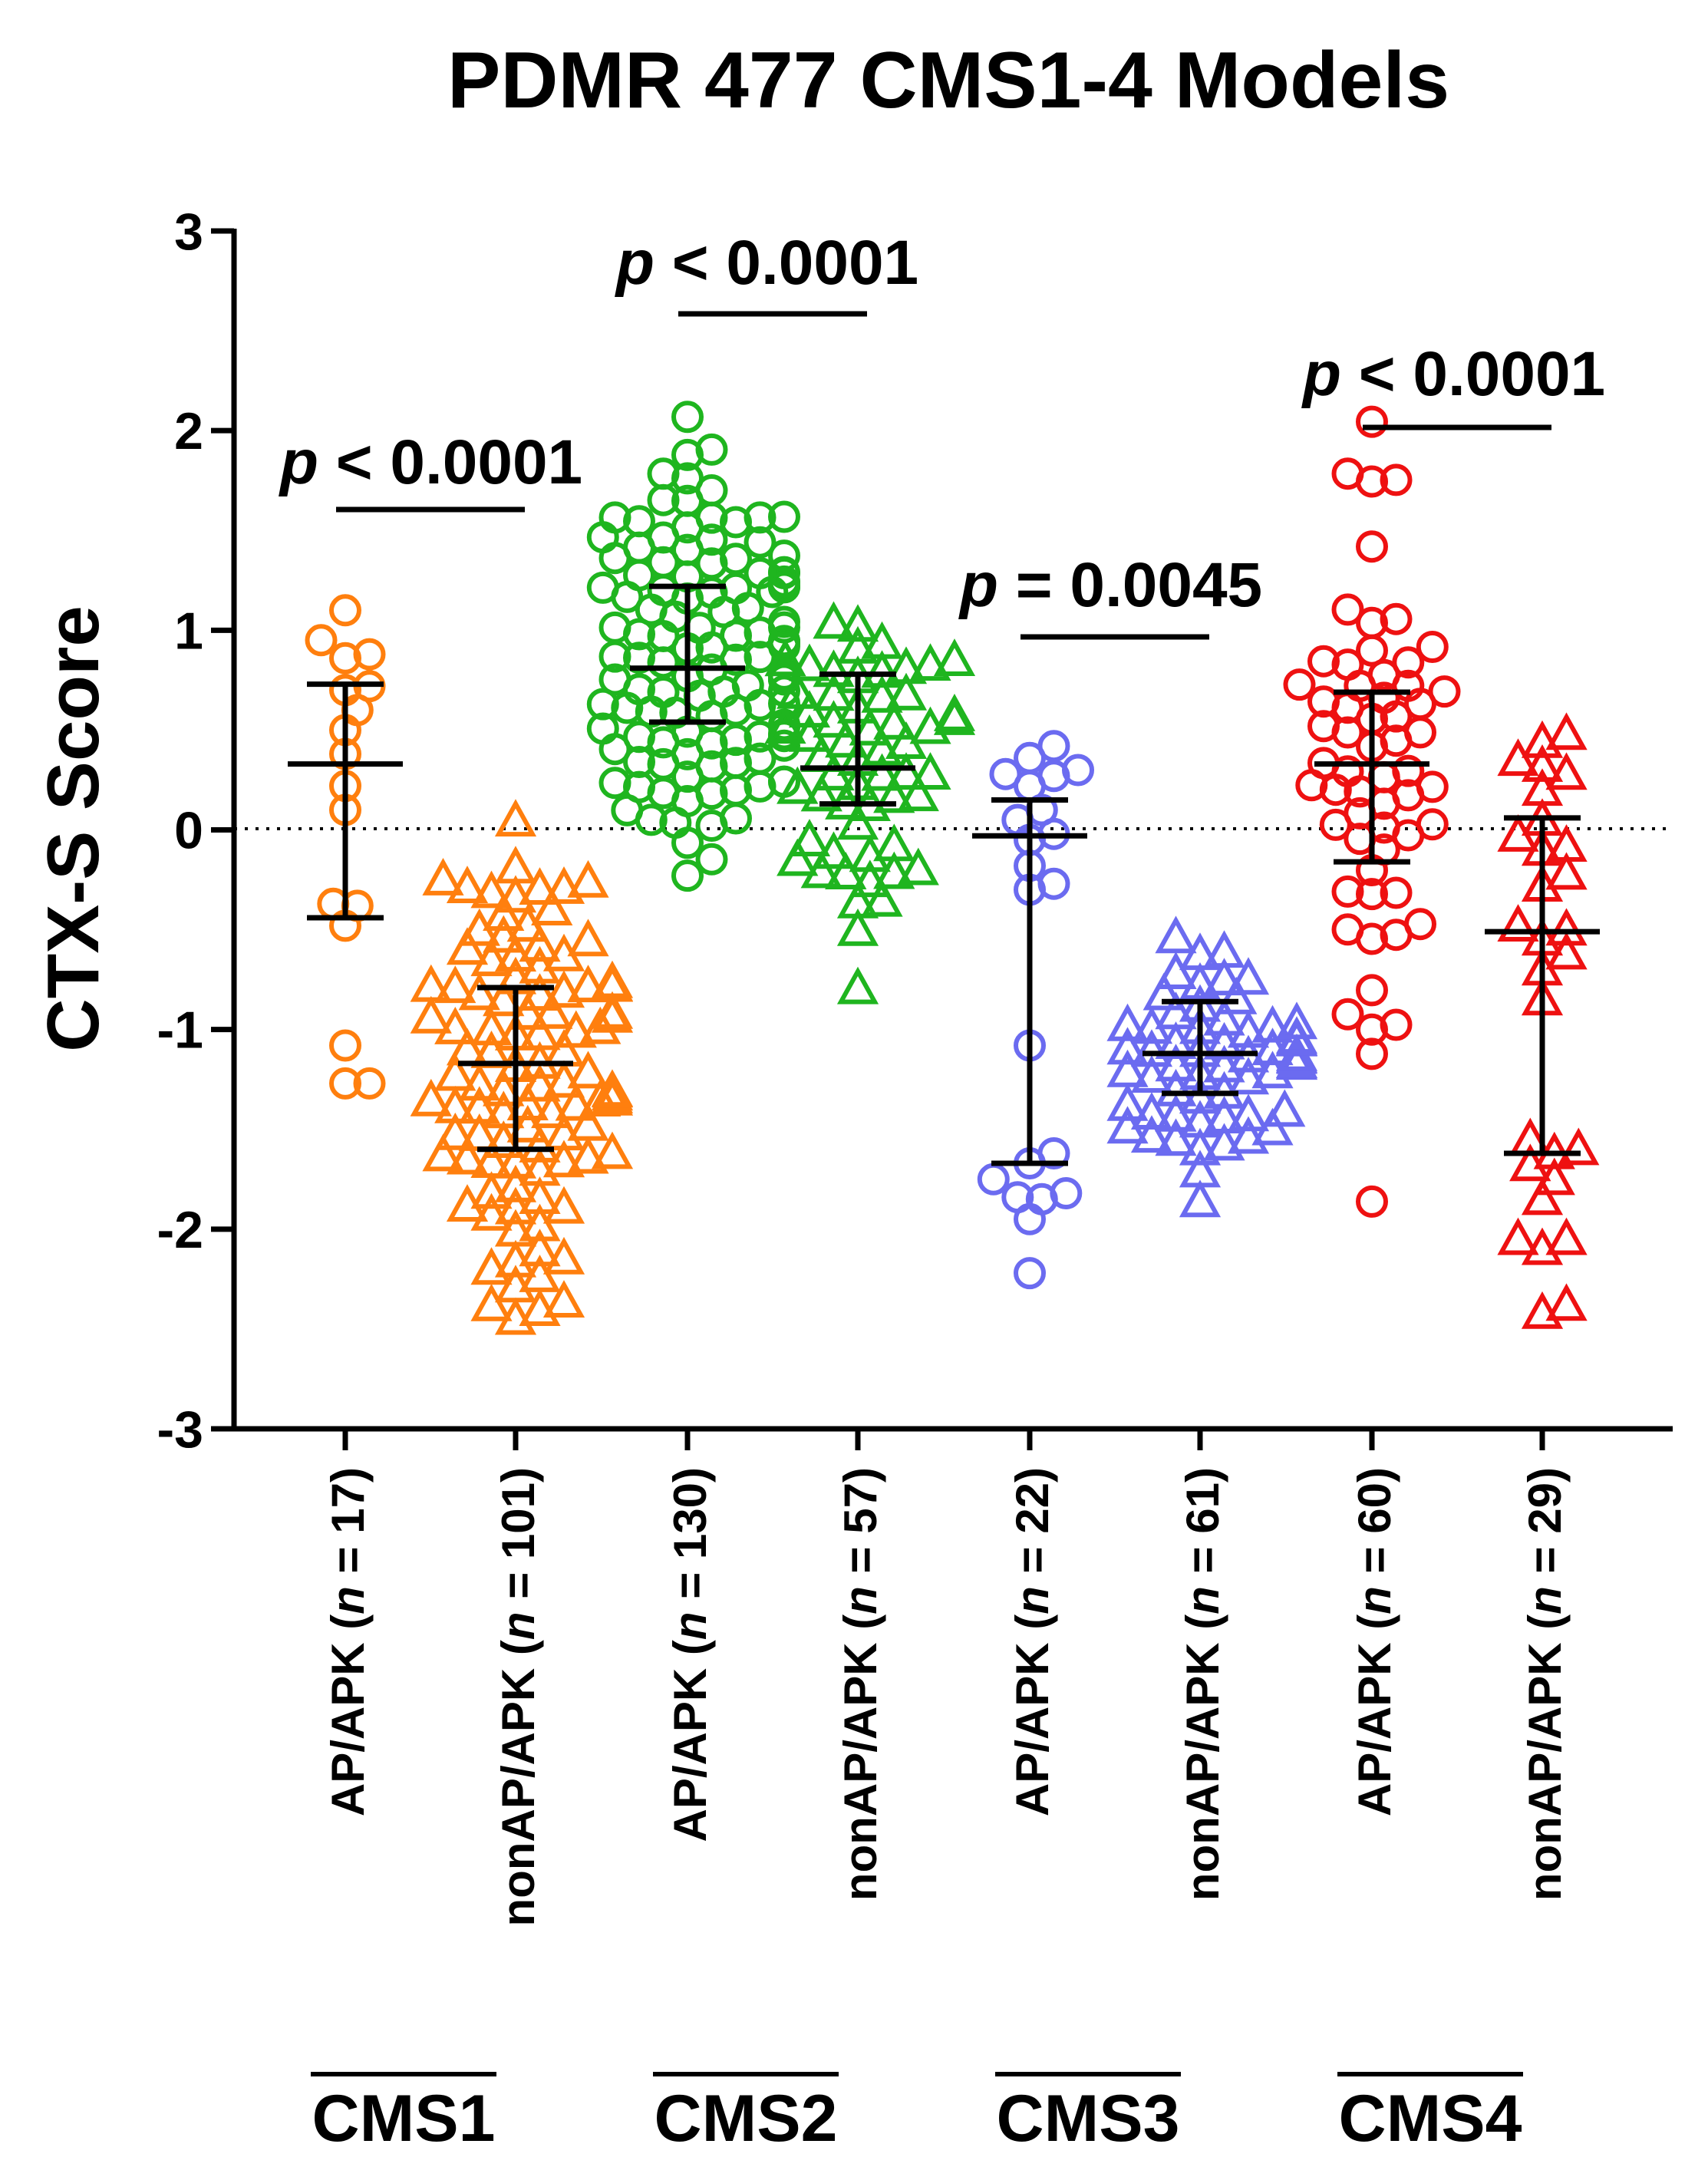 The height and width of the screenshot is (2167, 1708). I want to click on group-label-cms3: CMS3, so click(1088, 2118).